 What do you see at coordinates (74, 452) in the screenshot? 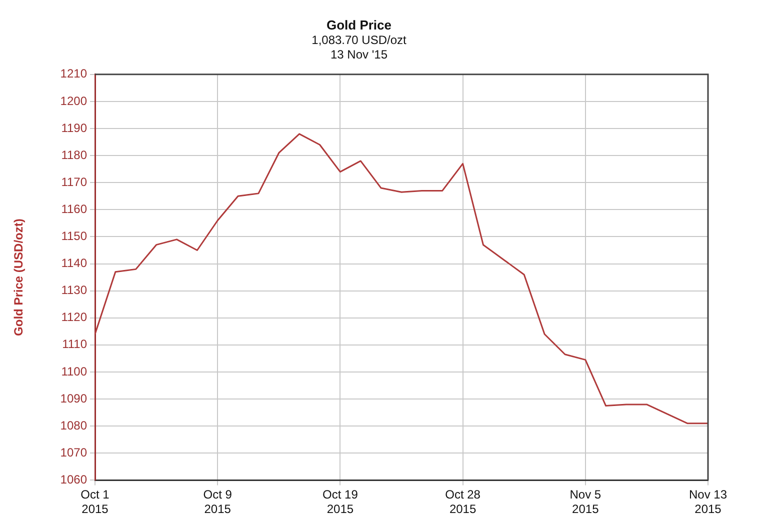
I see `y-tick-label: 1070` at bounding box center [74, 452].